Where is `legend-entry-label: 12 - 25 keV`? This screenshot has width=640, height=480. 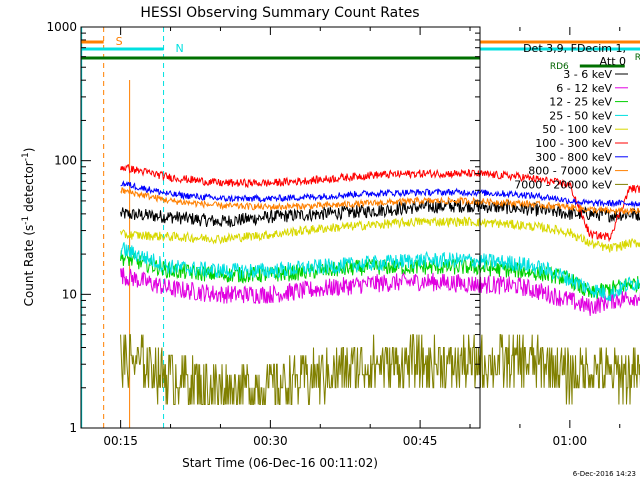
legend-entry-label: 12 - 25 keV is located at coordinates (580, 102).